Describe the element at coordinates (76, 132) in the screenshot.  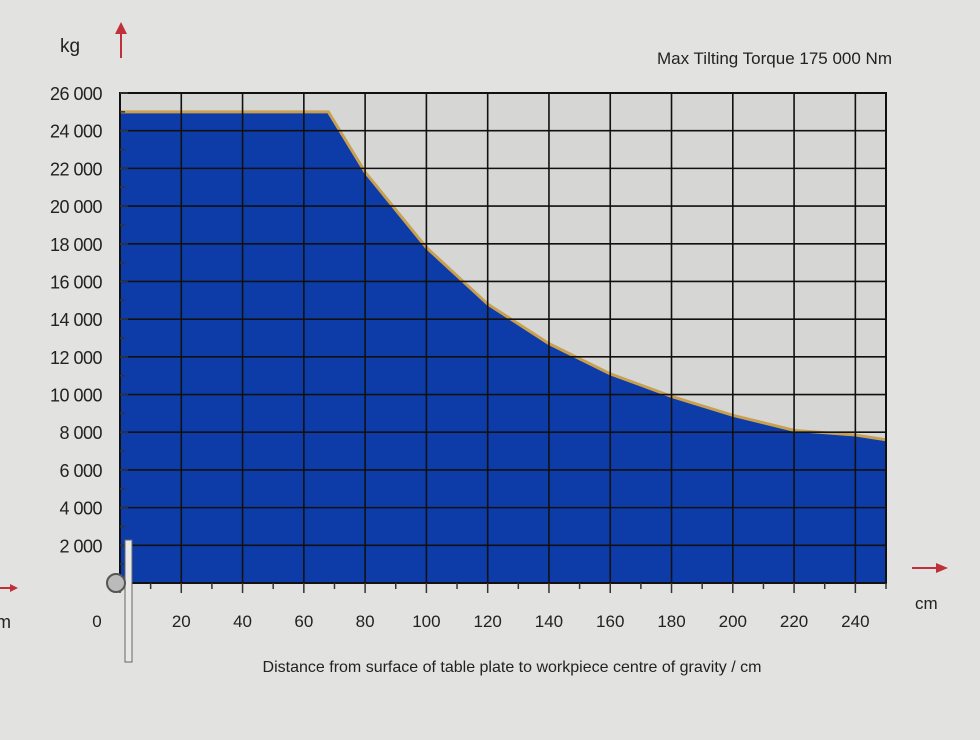
I see `y-tick-label: 24 000` at that location.